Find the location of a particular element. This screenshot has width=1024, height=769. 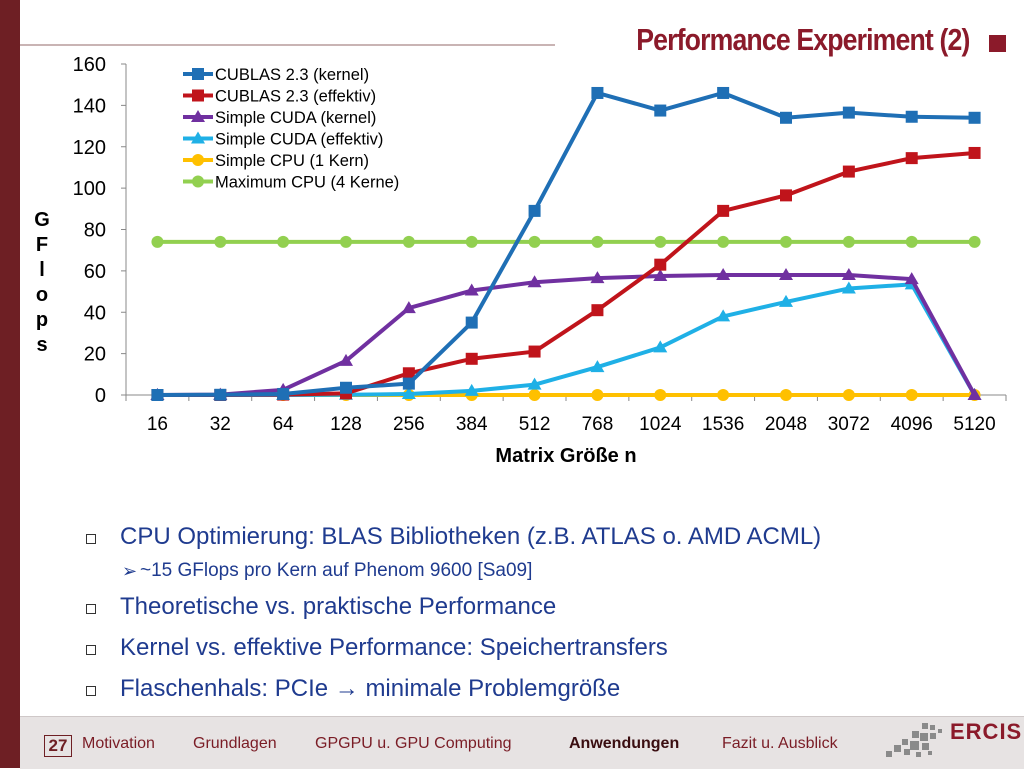

legend-label: CUBLAS 2.3 (kernel) is located at coordinates (292, 75).